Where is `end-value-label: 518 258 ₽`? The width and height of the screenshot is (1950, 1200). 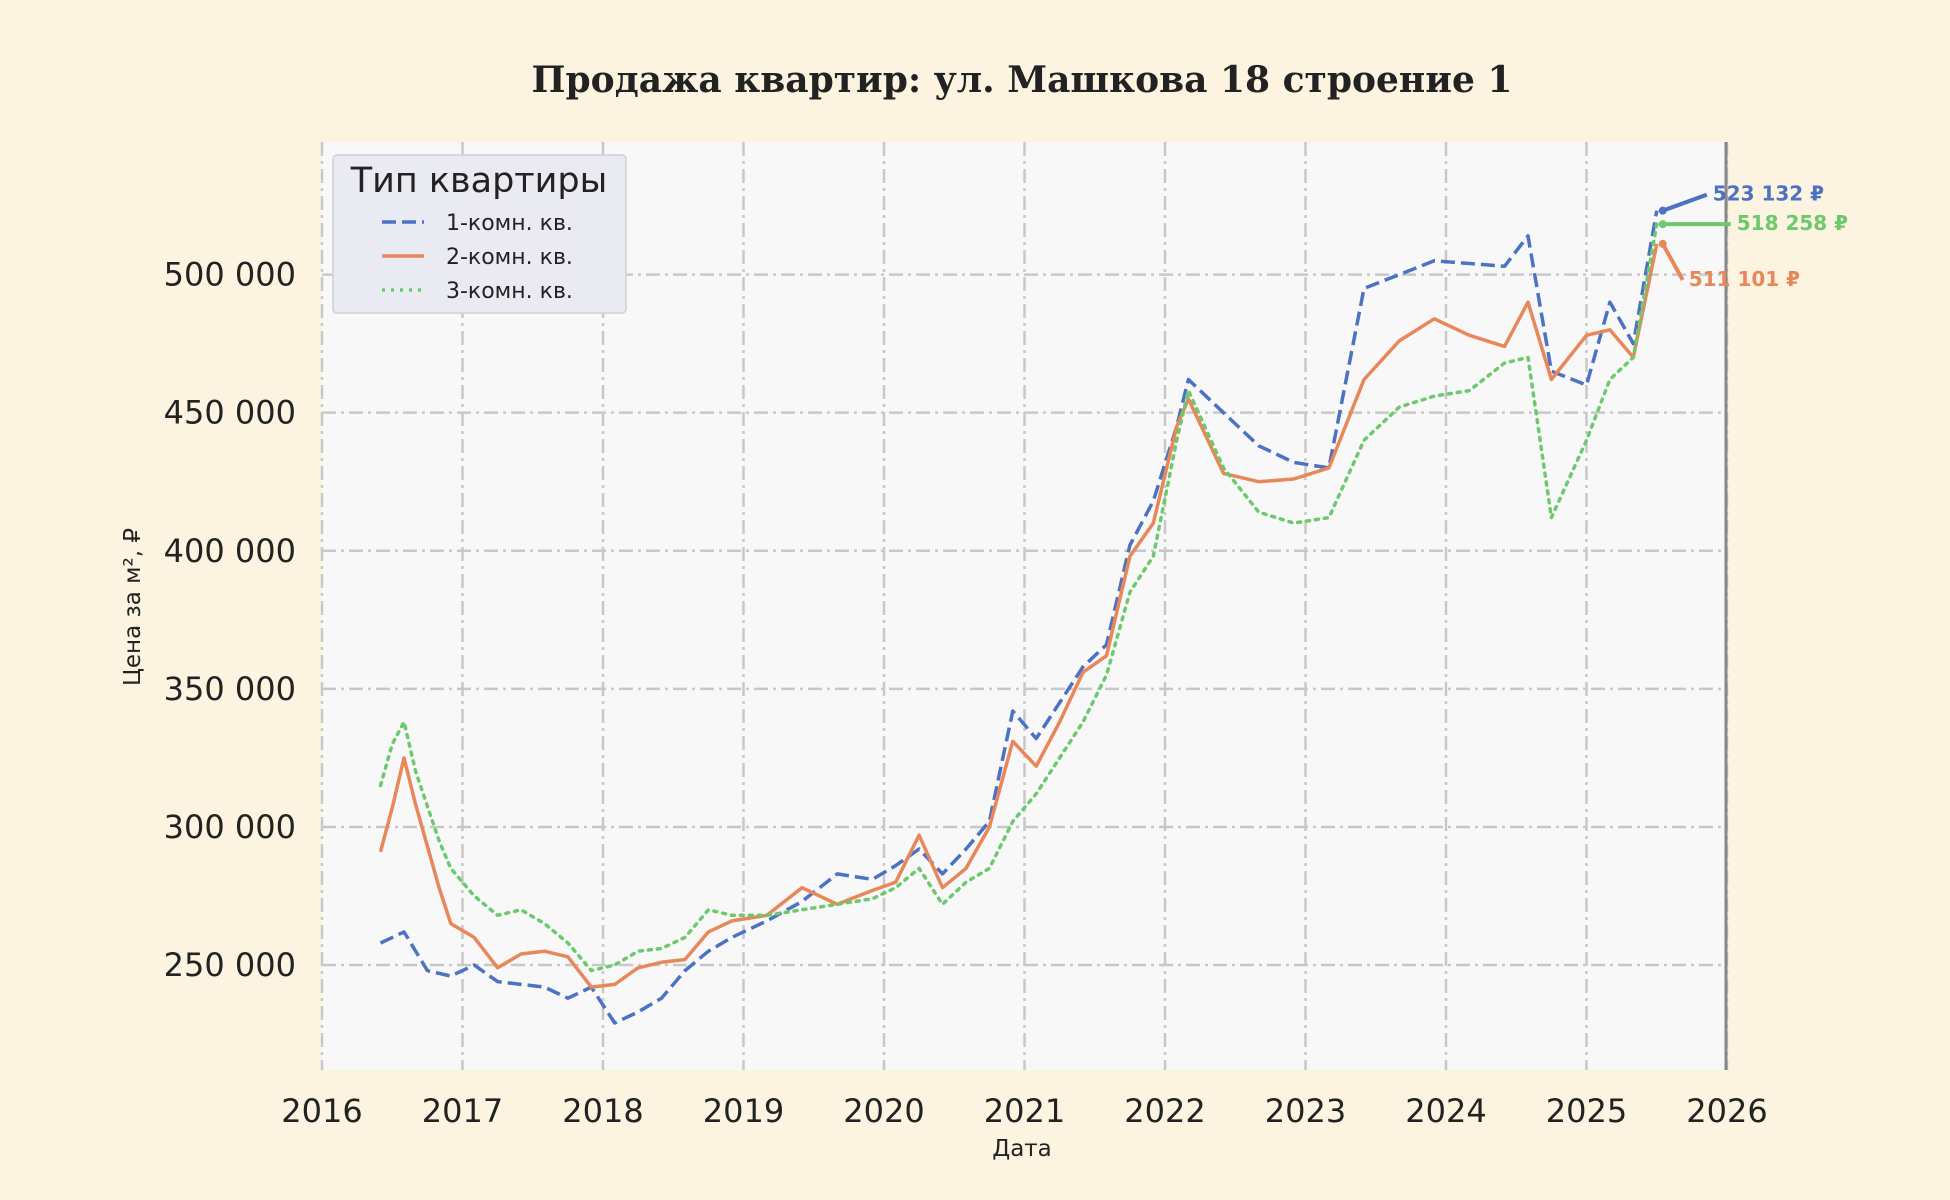 end-value-label: 518 258 ₽ is located at coordinates (1792, 223).